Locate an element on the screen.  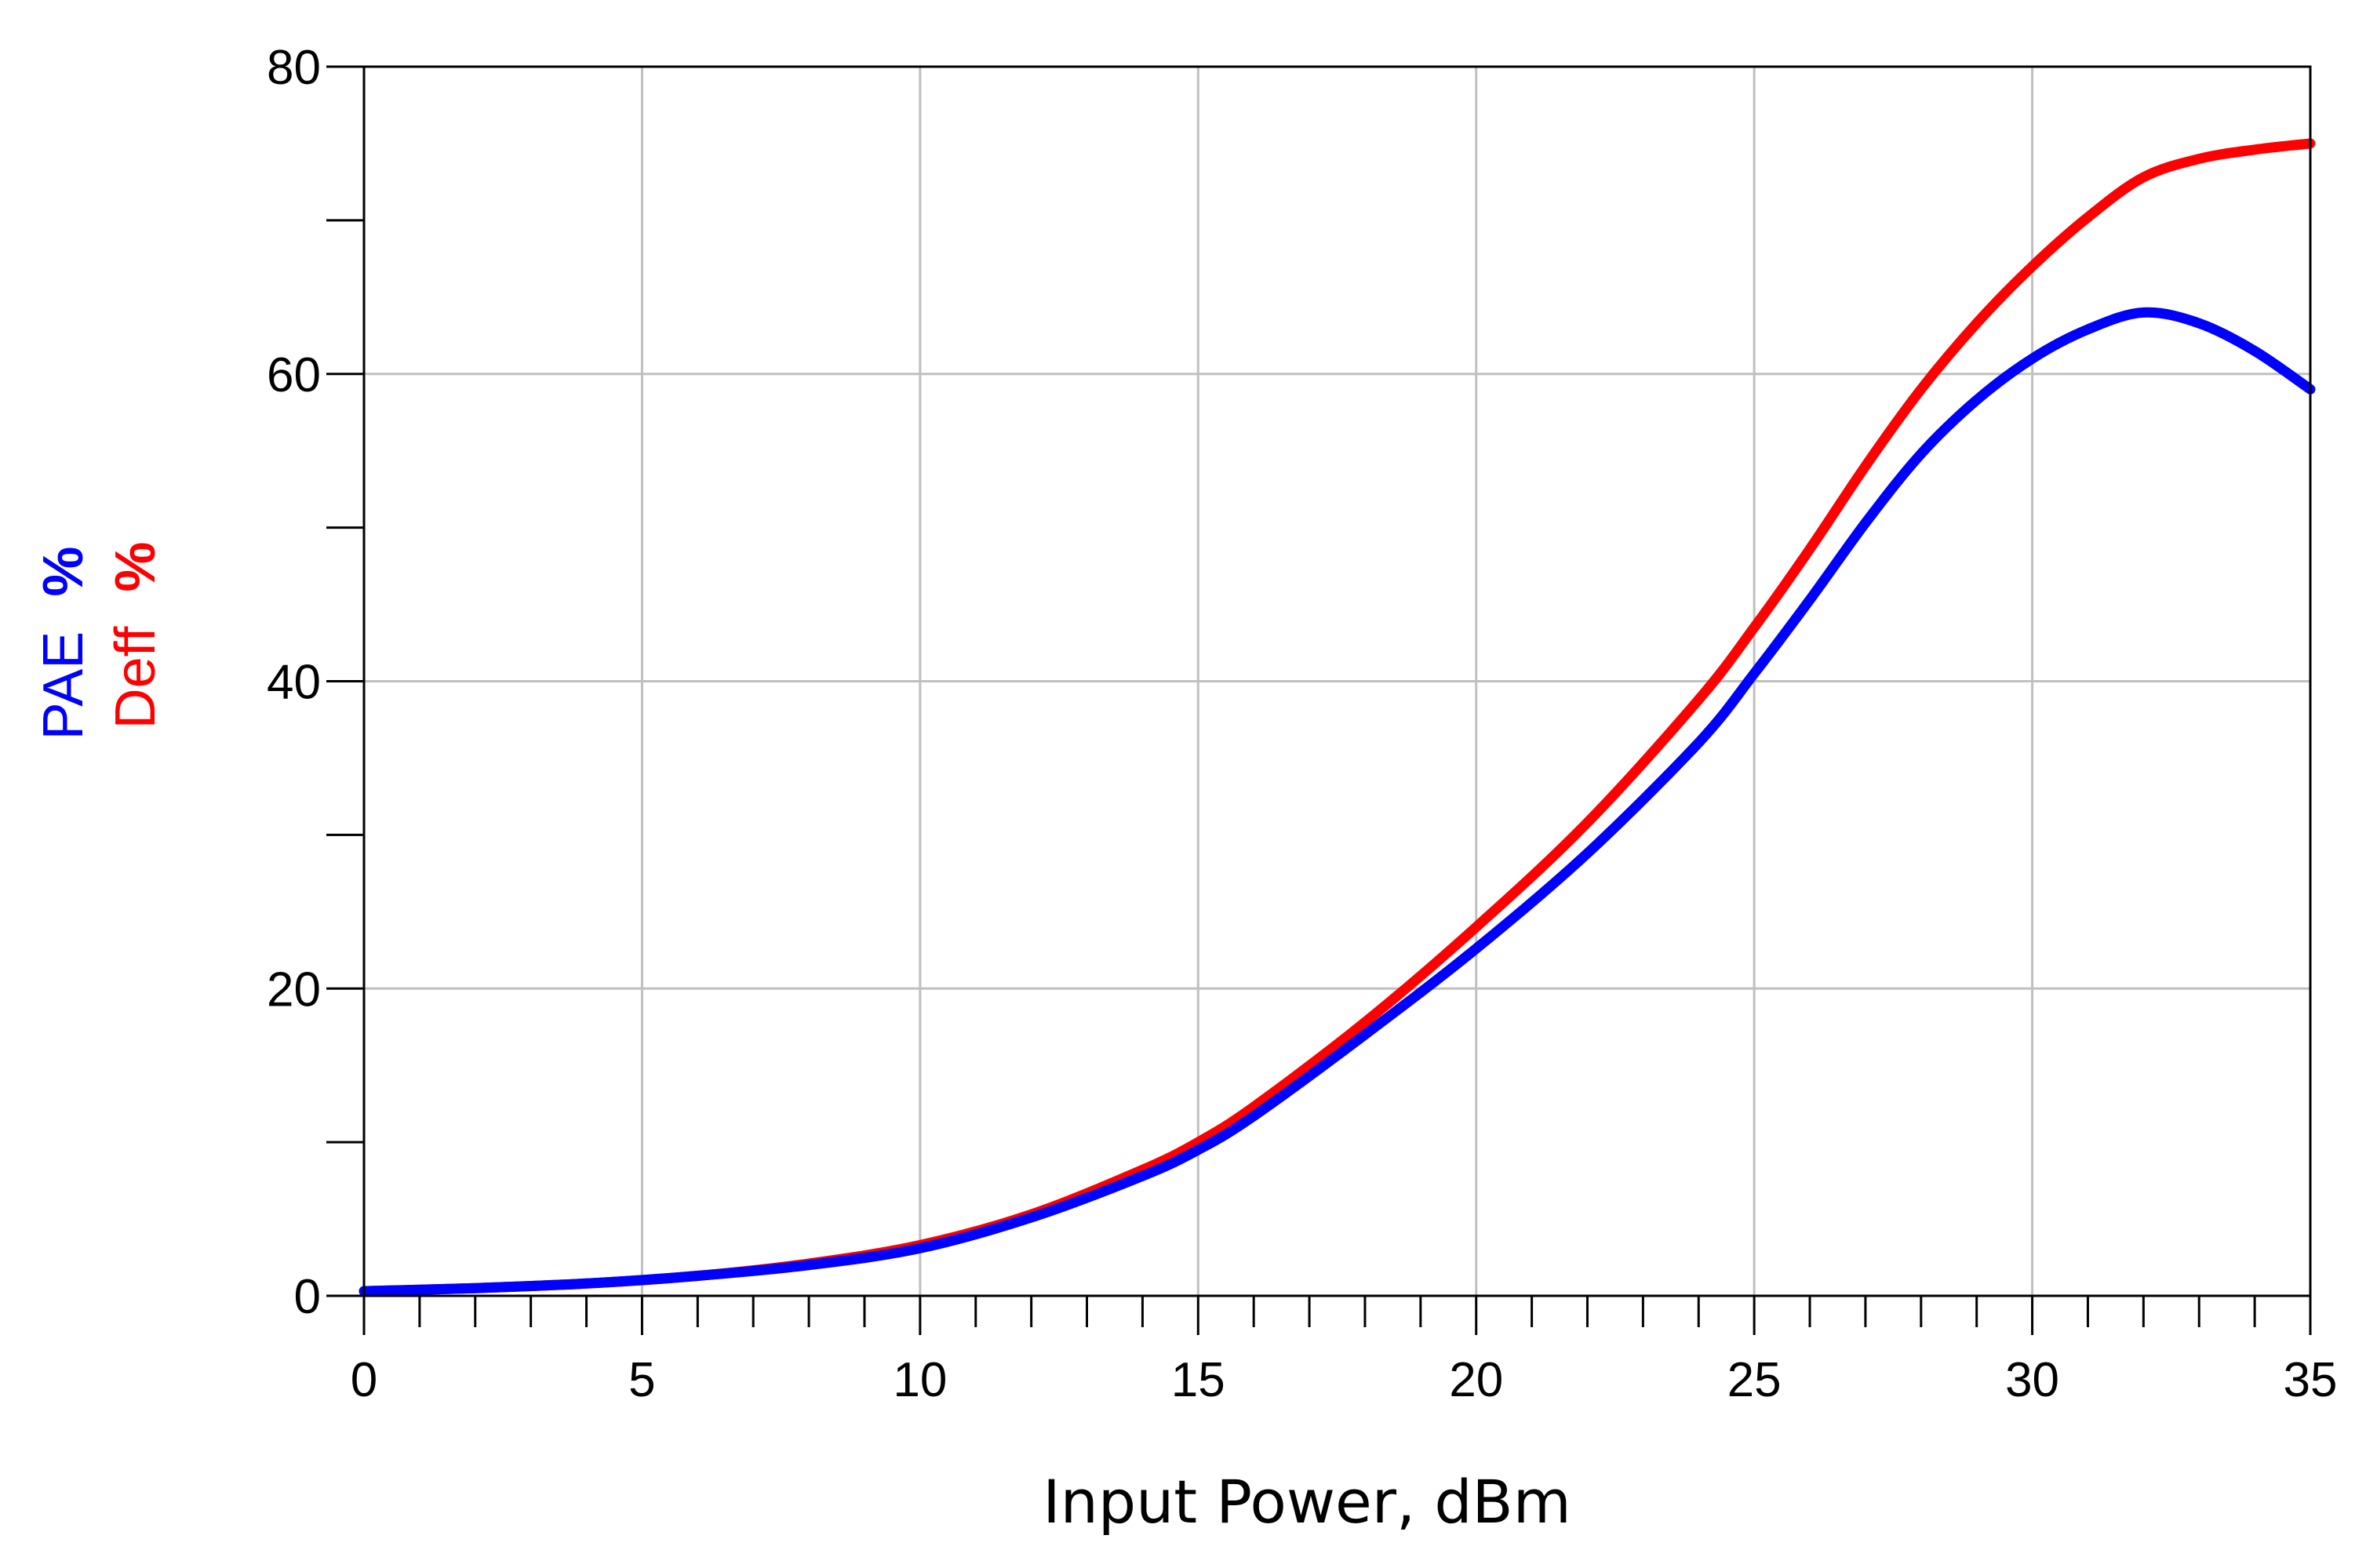
x-tick-label: 30 is located at coordinates (2032, 1380).